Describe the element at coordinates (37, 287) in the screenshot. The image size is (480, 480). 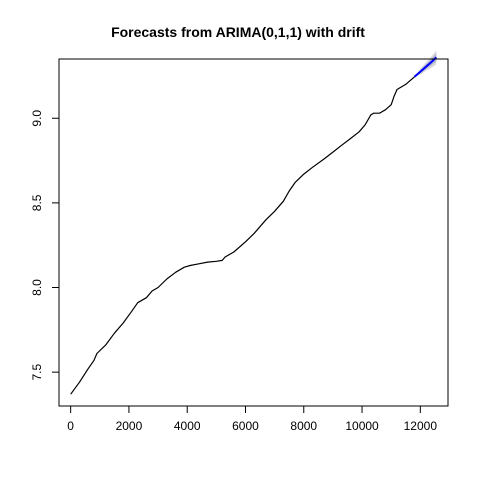
I see `y-tick-label: 8.0` at that location.